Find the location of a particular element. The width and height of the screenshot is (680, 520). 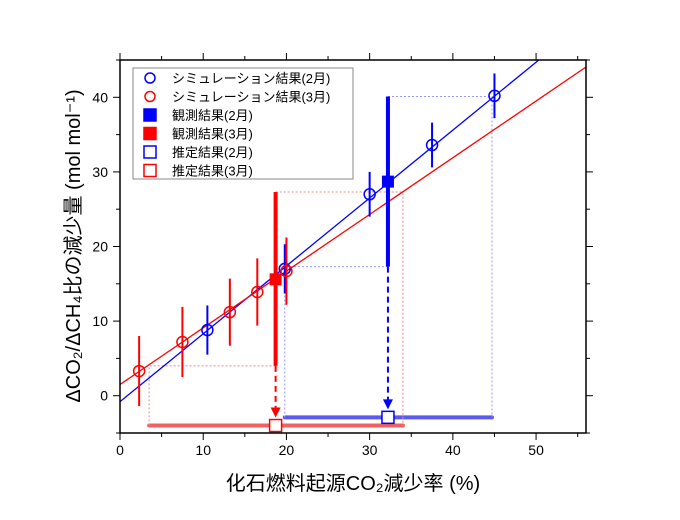

x-tick-label: 10 is located at coordinates (203, 450).